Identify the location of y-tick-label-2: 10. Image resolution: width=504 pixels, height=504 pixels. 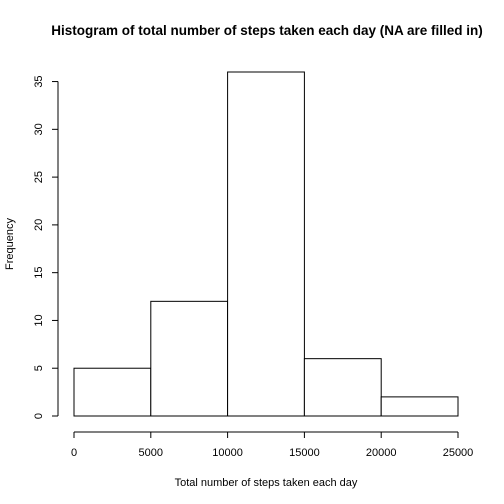
(39, 320).